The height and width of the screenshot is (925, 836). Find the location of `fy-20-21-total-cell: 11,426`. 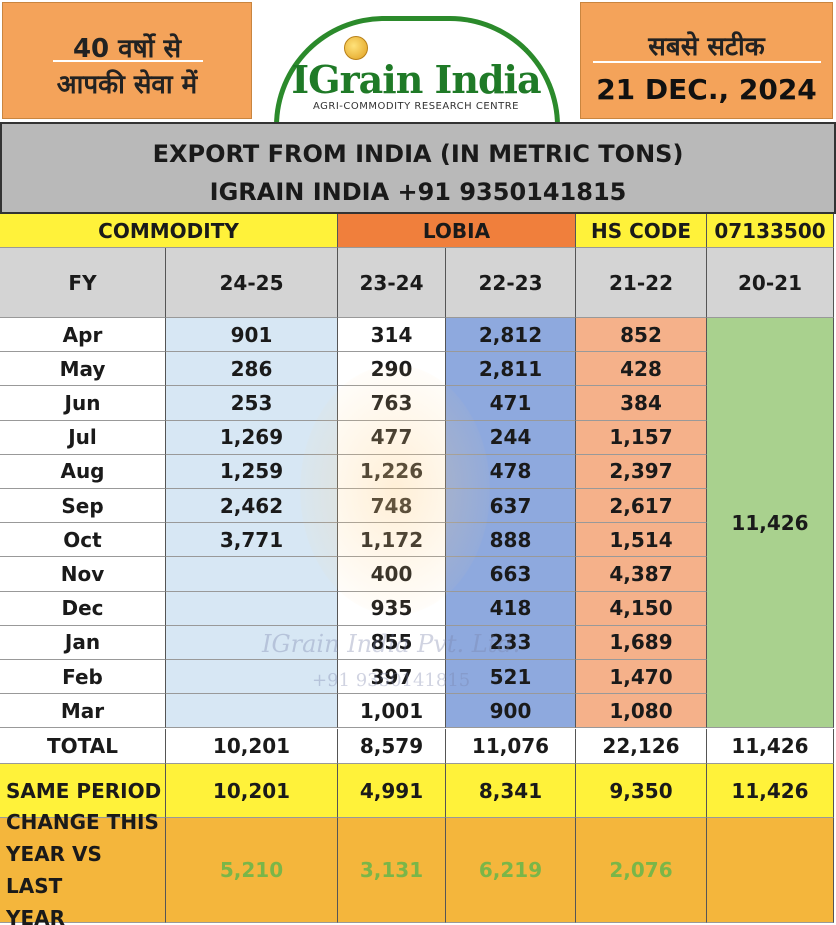

fy-20-21-total-cell: 11,426 is located at coordinates (770, 523).